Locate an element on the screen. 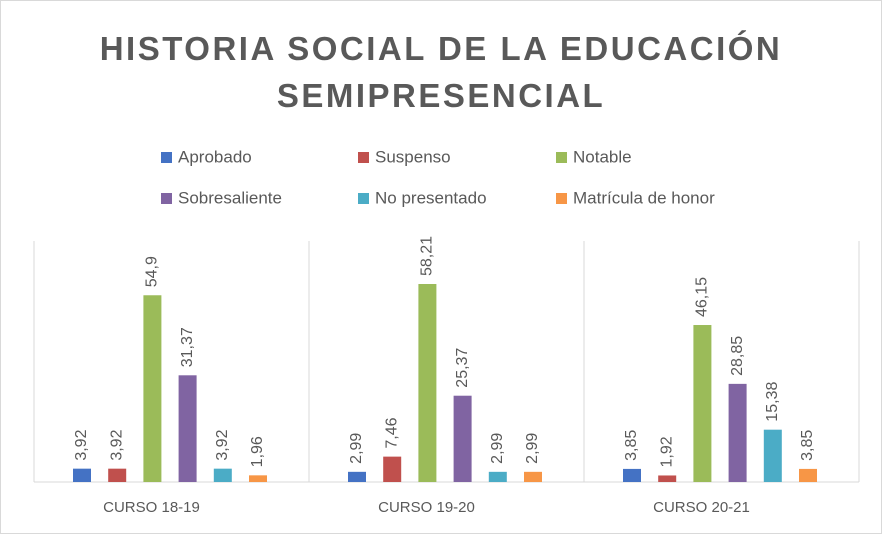  legend-label: Sobresaliente is located at coordinates (230, 197).